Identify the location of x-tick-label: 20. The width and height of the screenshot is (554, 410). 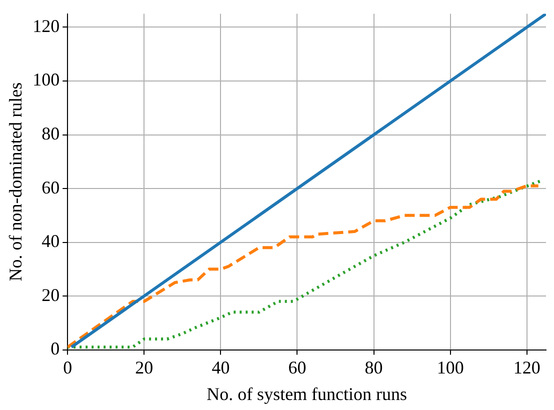
(144, 367).